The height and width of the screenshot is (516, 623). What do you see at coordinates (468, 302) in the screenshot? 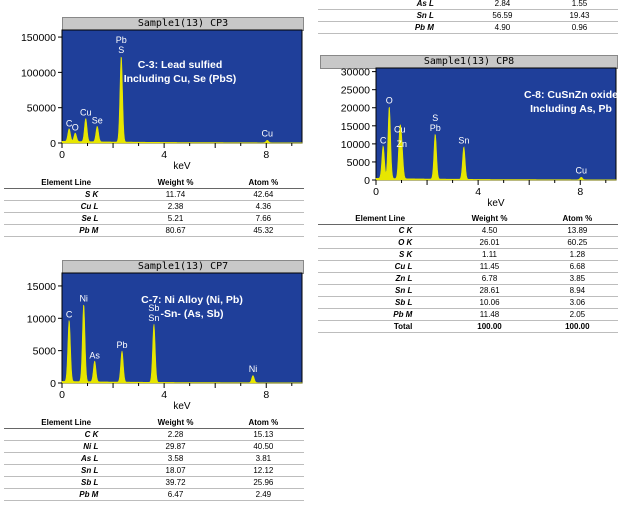
I see `table-row: Sb L 10.06 3.06` at bounding box center [468, 302].